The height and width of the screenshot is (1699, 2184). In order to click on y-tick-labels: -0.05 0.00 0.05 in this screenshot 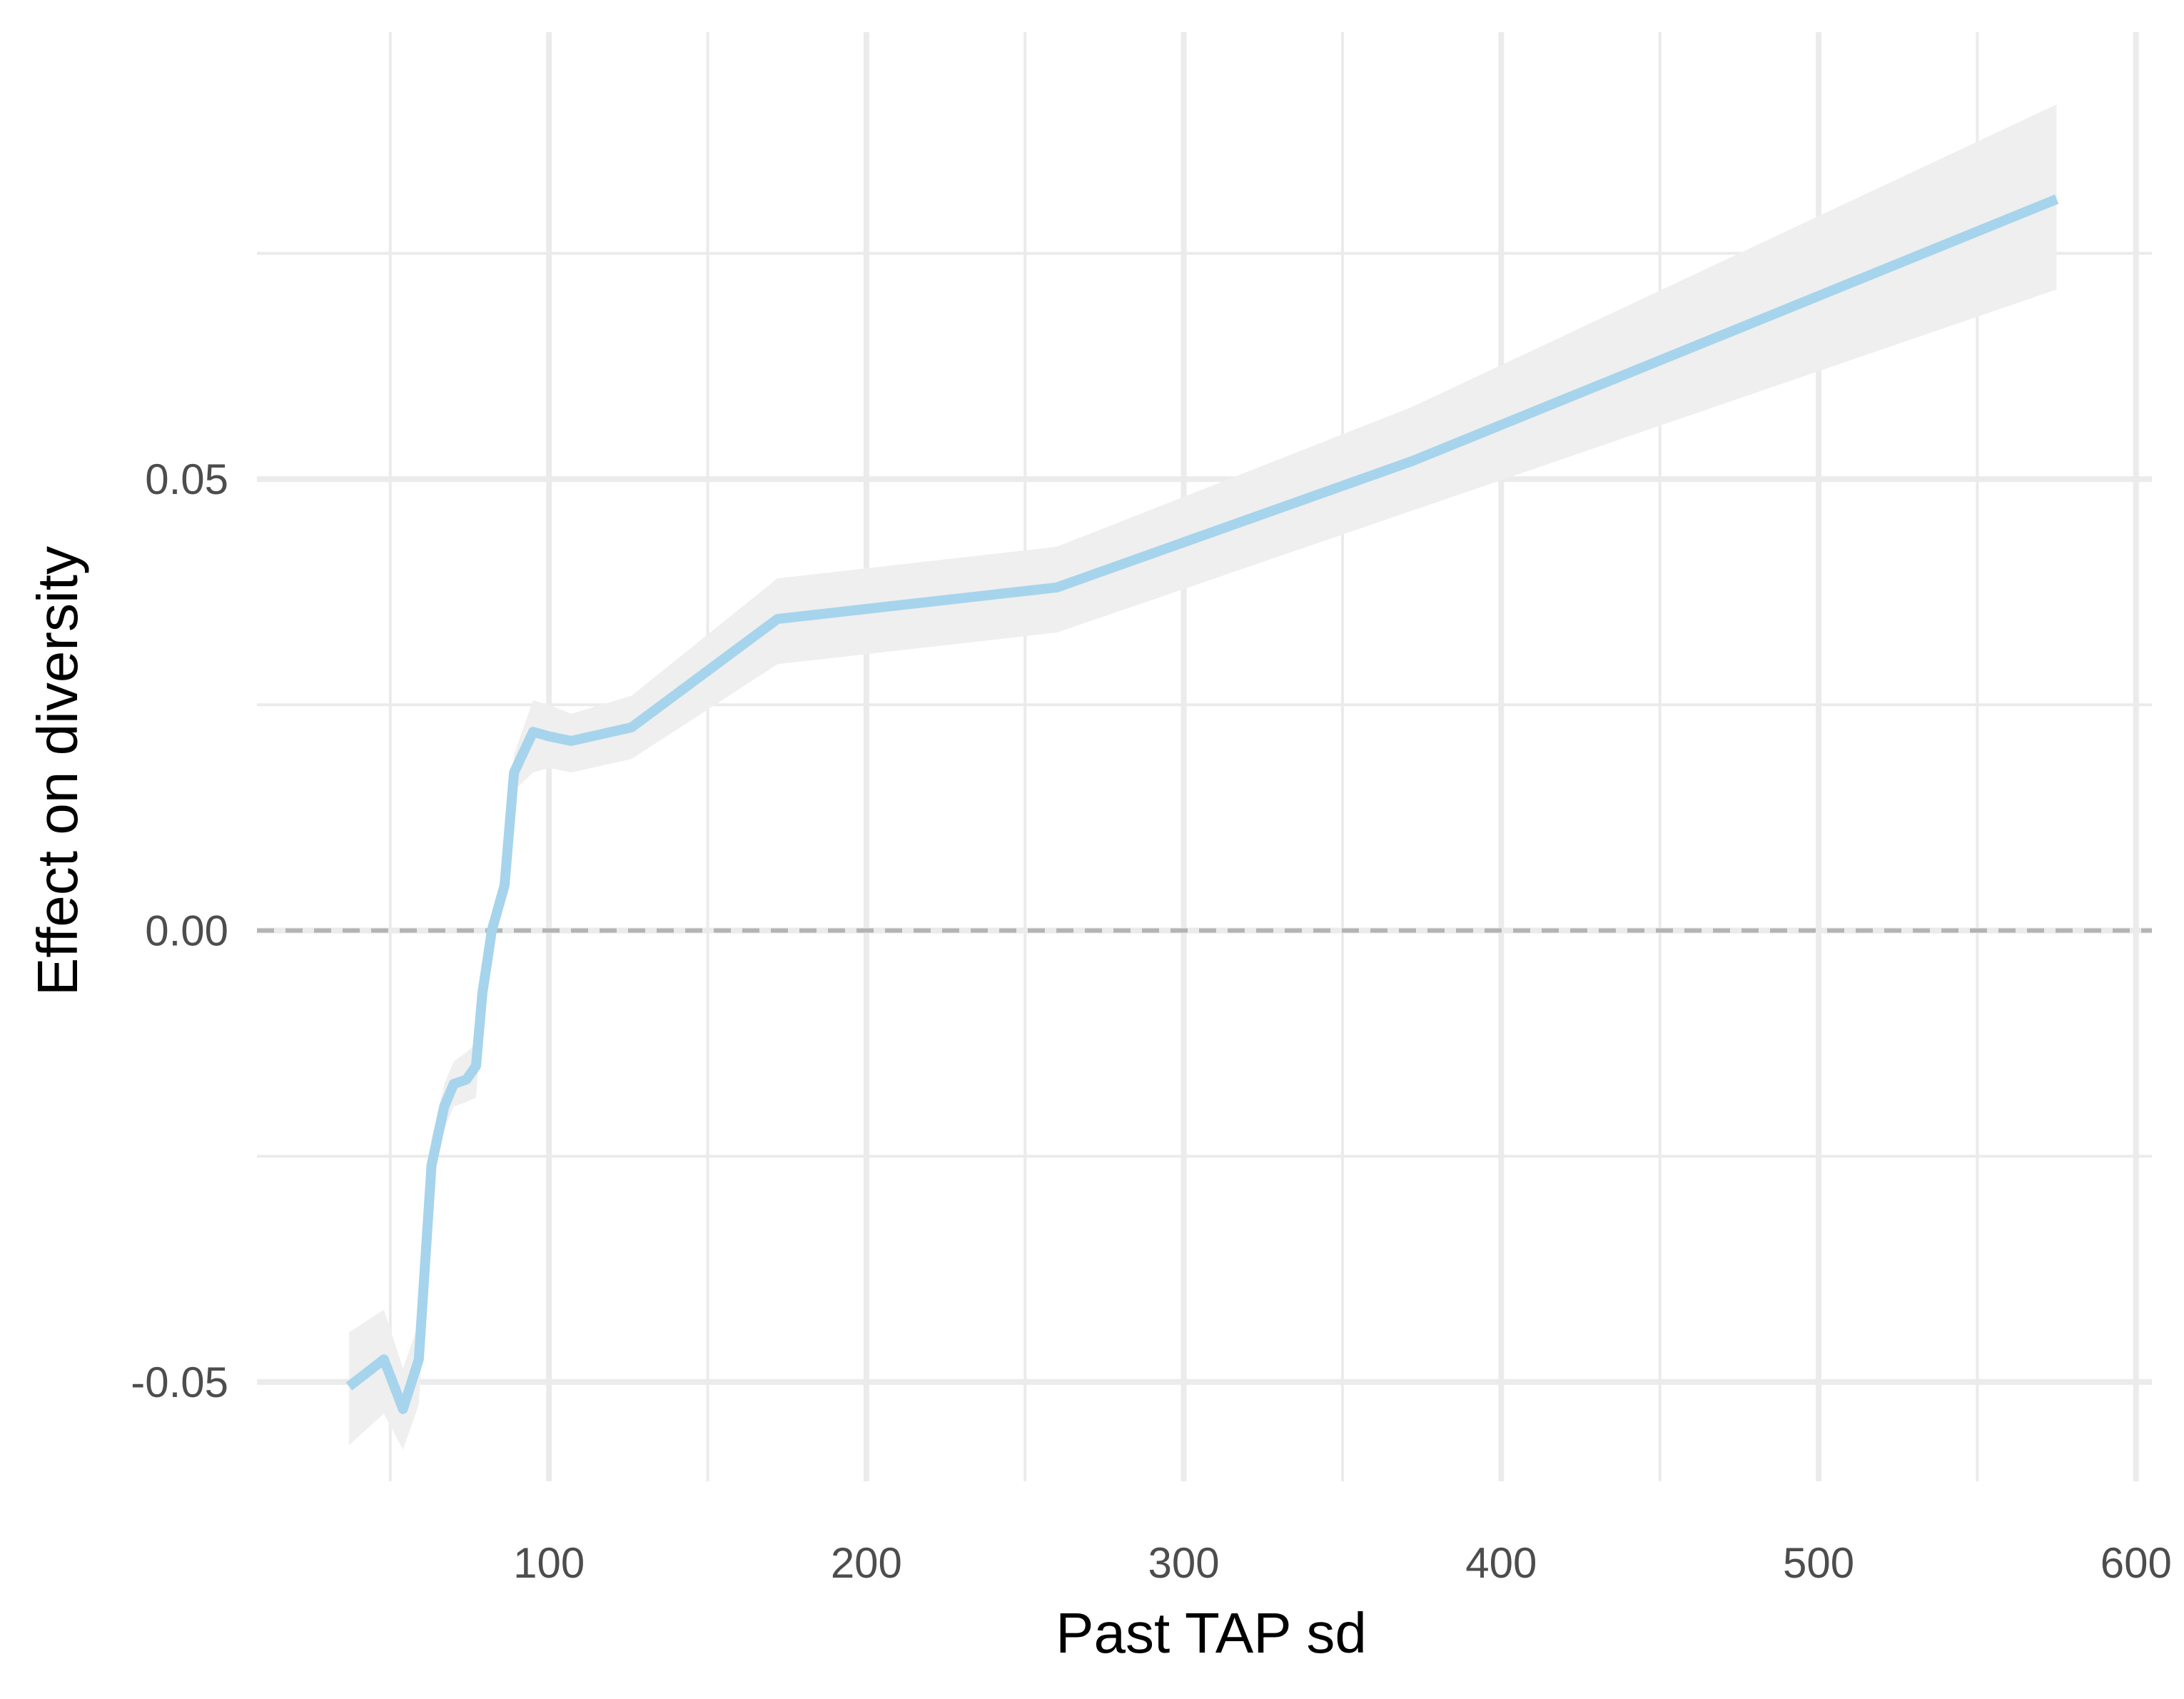, I will do `click(179, 931)`.